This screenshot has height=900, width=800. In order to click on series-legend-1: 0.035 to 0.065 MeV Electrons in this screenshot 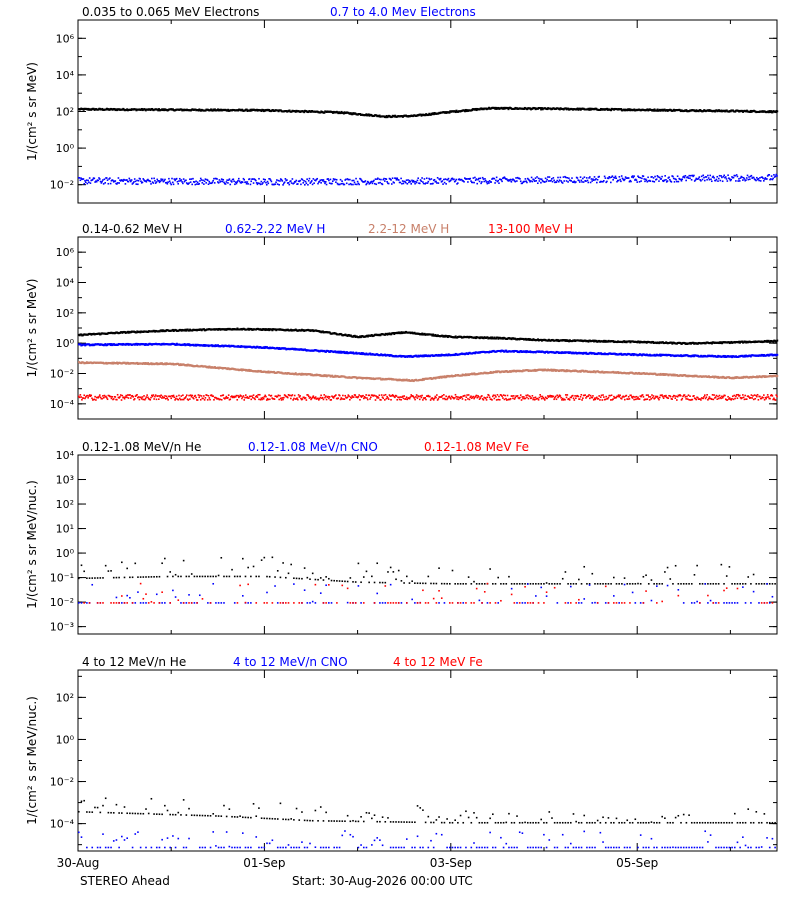, I will do `click(170, 12)`.